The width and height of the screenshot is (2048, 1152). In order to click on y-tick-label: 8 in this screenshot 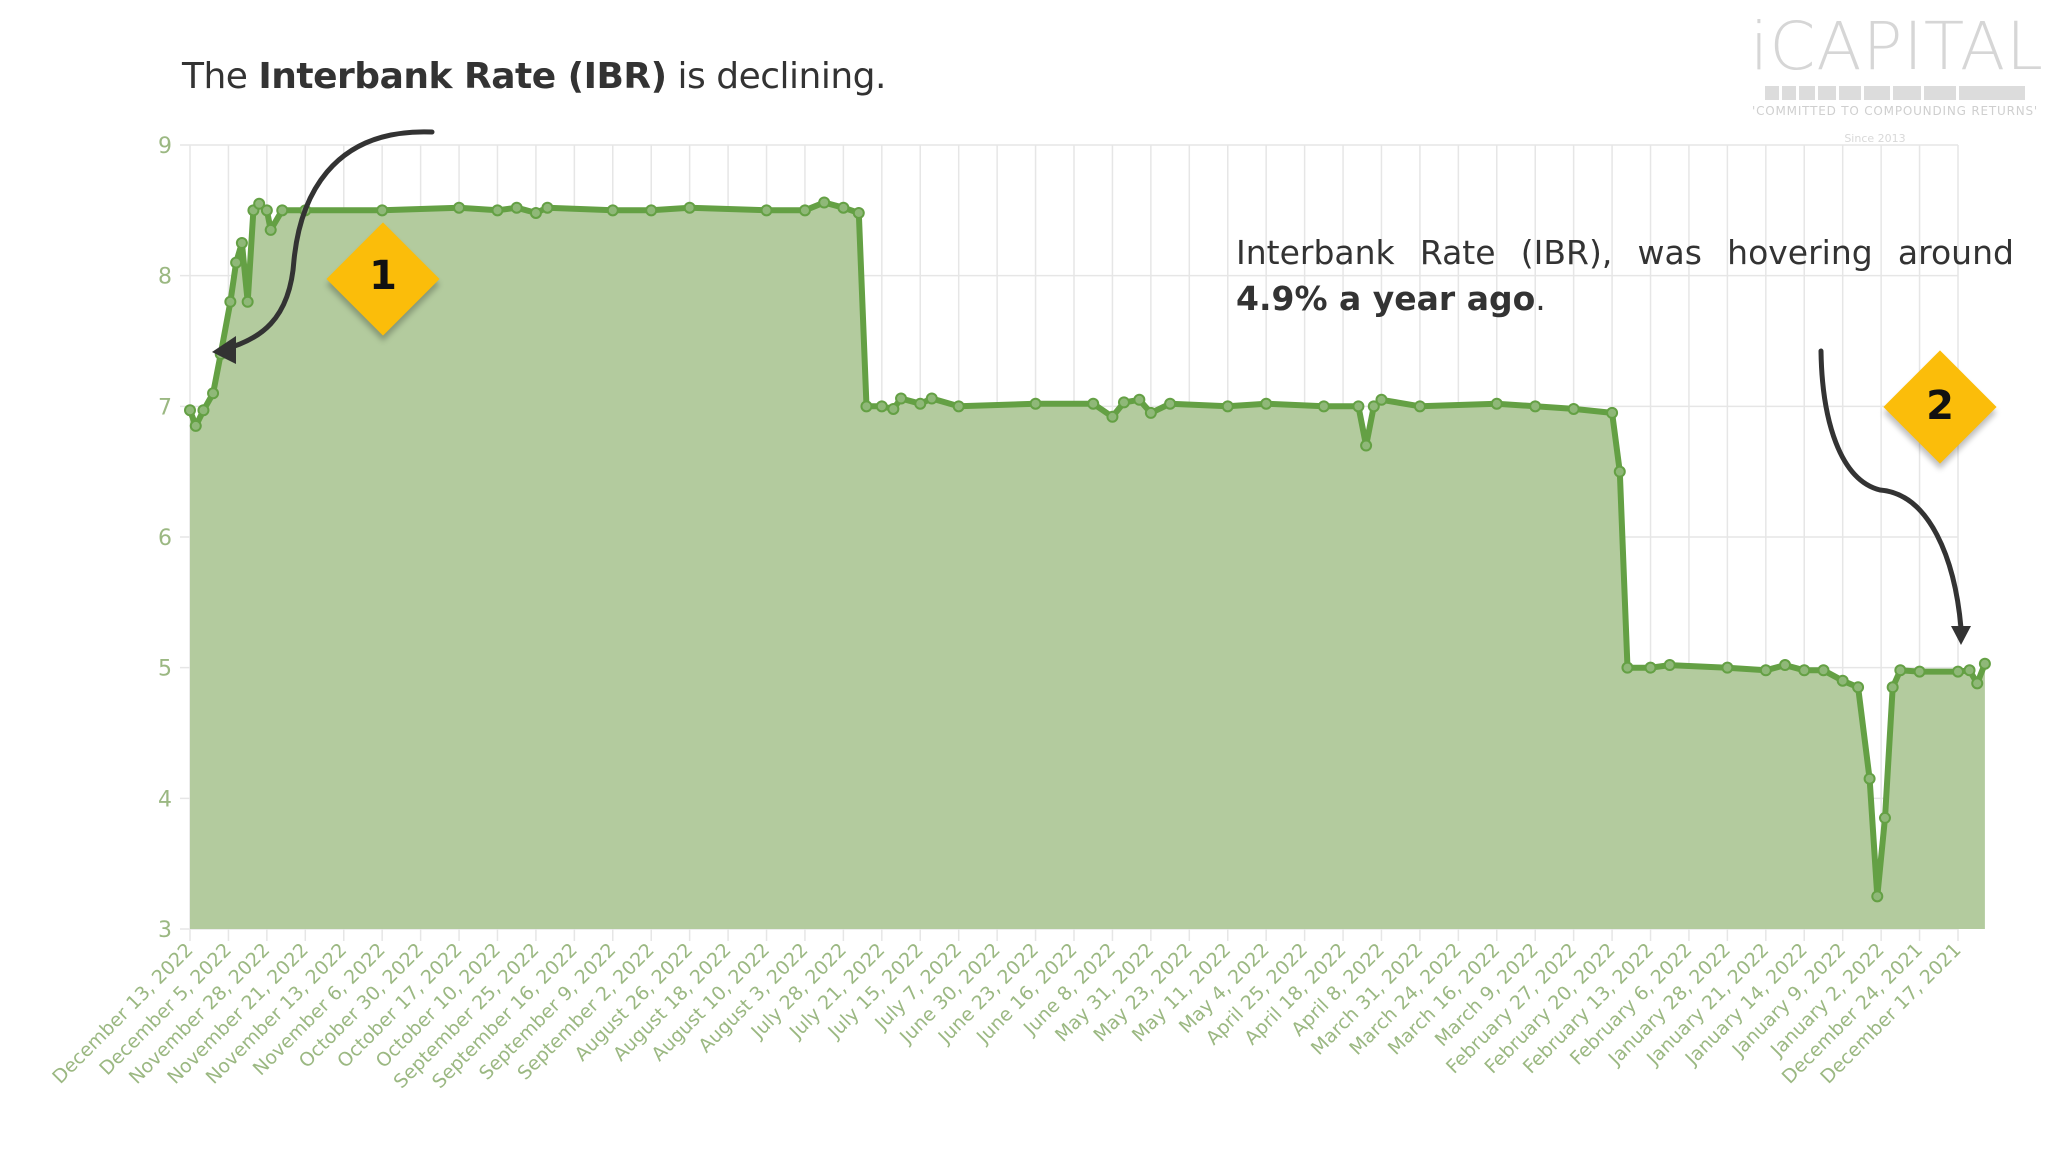, I will do `click(165, 277)`.